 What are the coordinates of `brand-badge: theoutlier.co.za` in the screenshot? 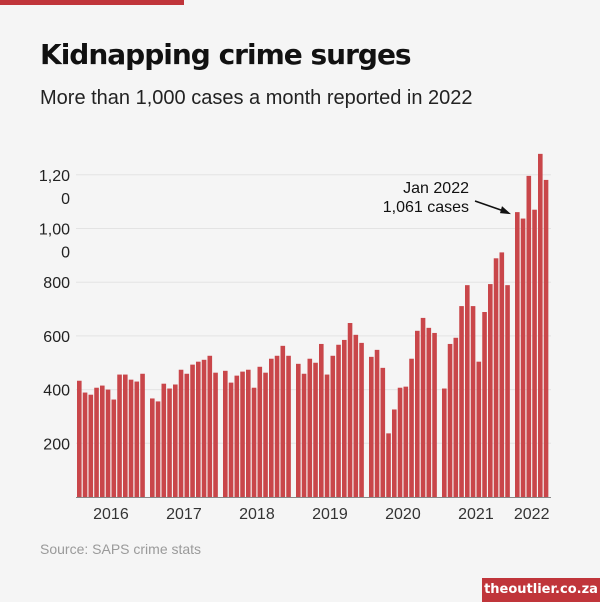 It's located at (541, 590).